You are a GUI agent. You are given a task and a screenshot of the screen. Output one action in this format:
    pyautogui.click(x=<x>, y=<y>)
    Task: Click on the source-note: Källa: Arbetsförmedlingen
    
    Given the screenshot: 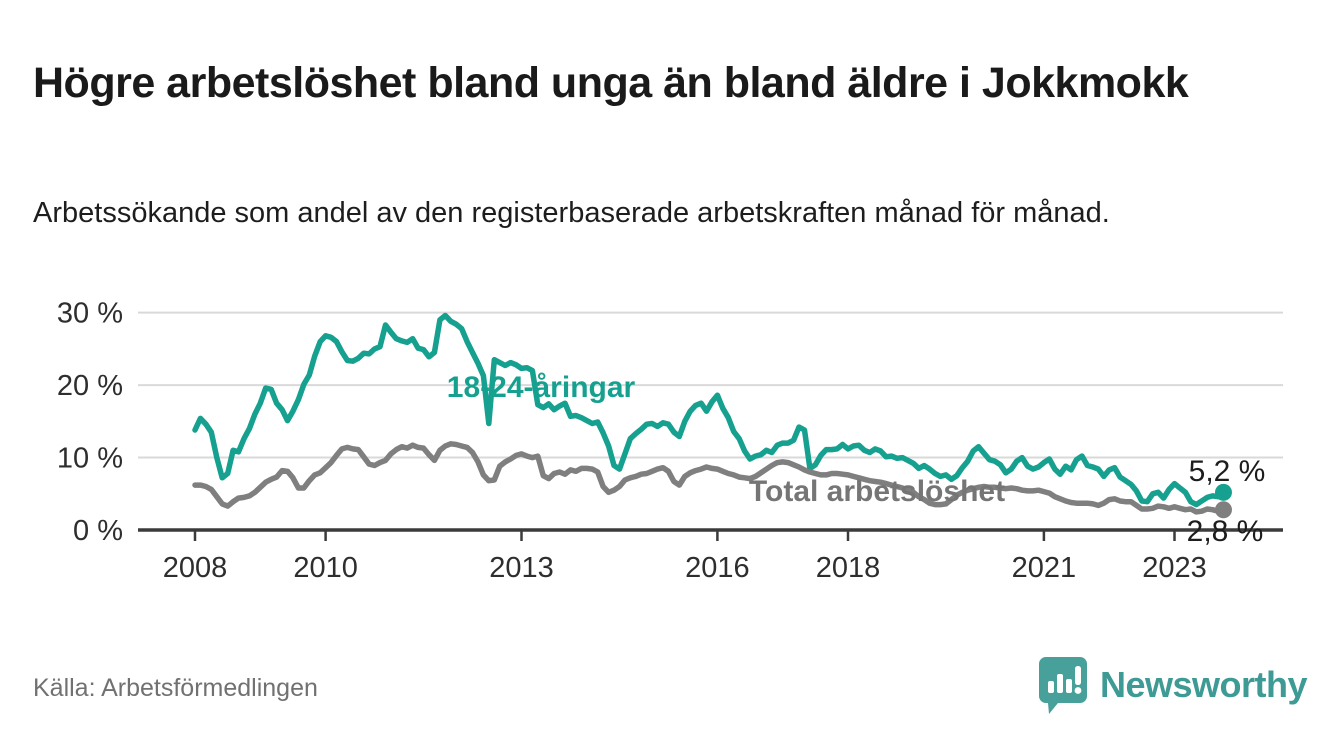 What is the action you would take?
    pyautogui.click(x=175, y=688)
    